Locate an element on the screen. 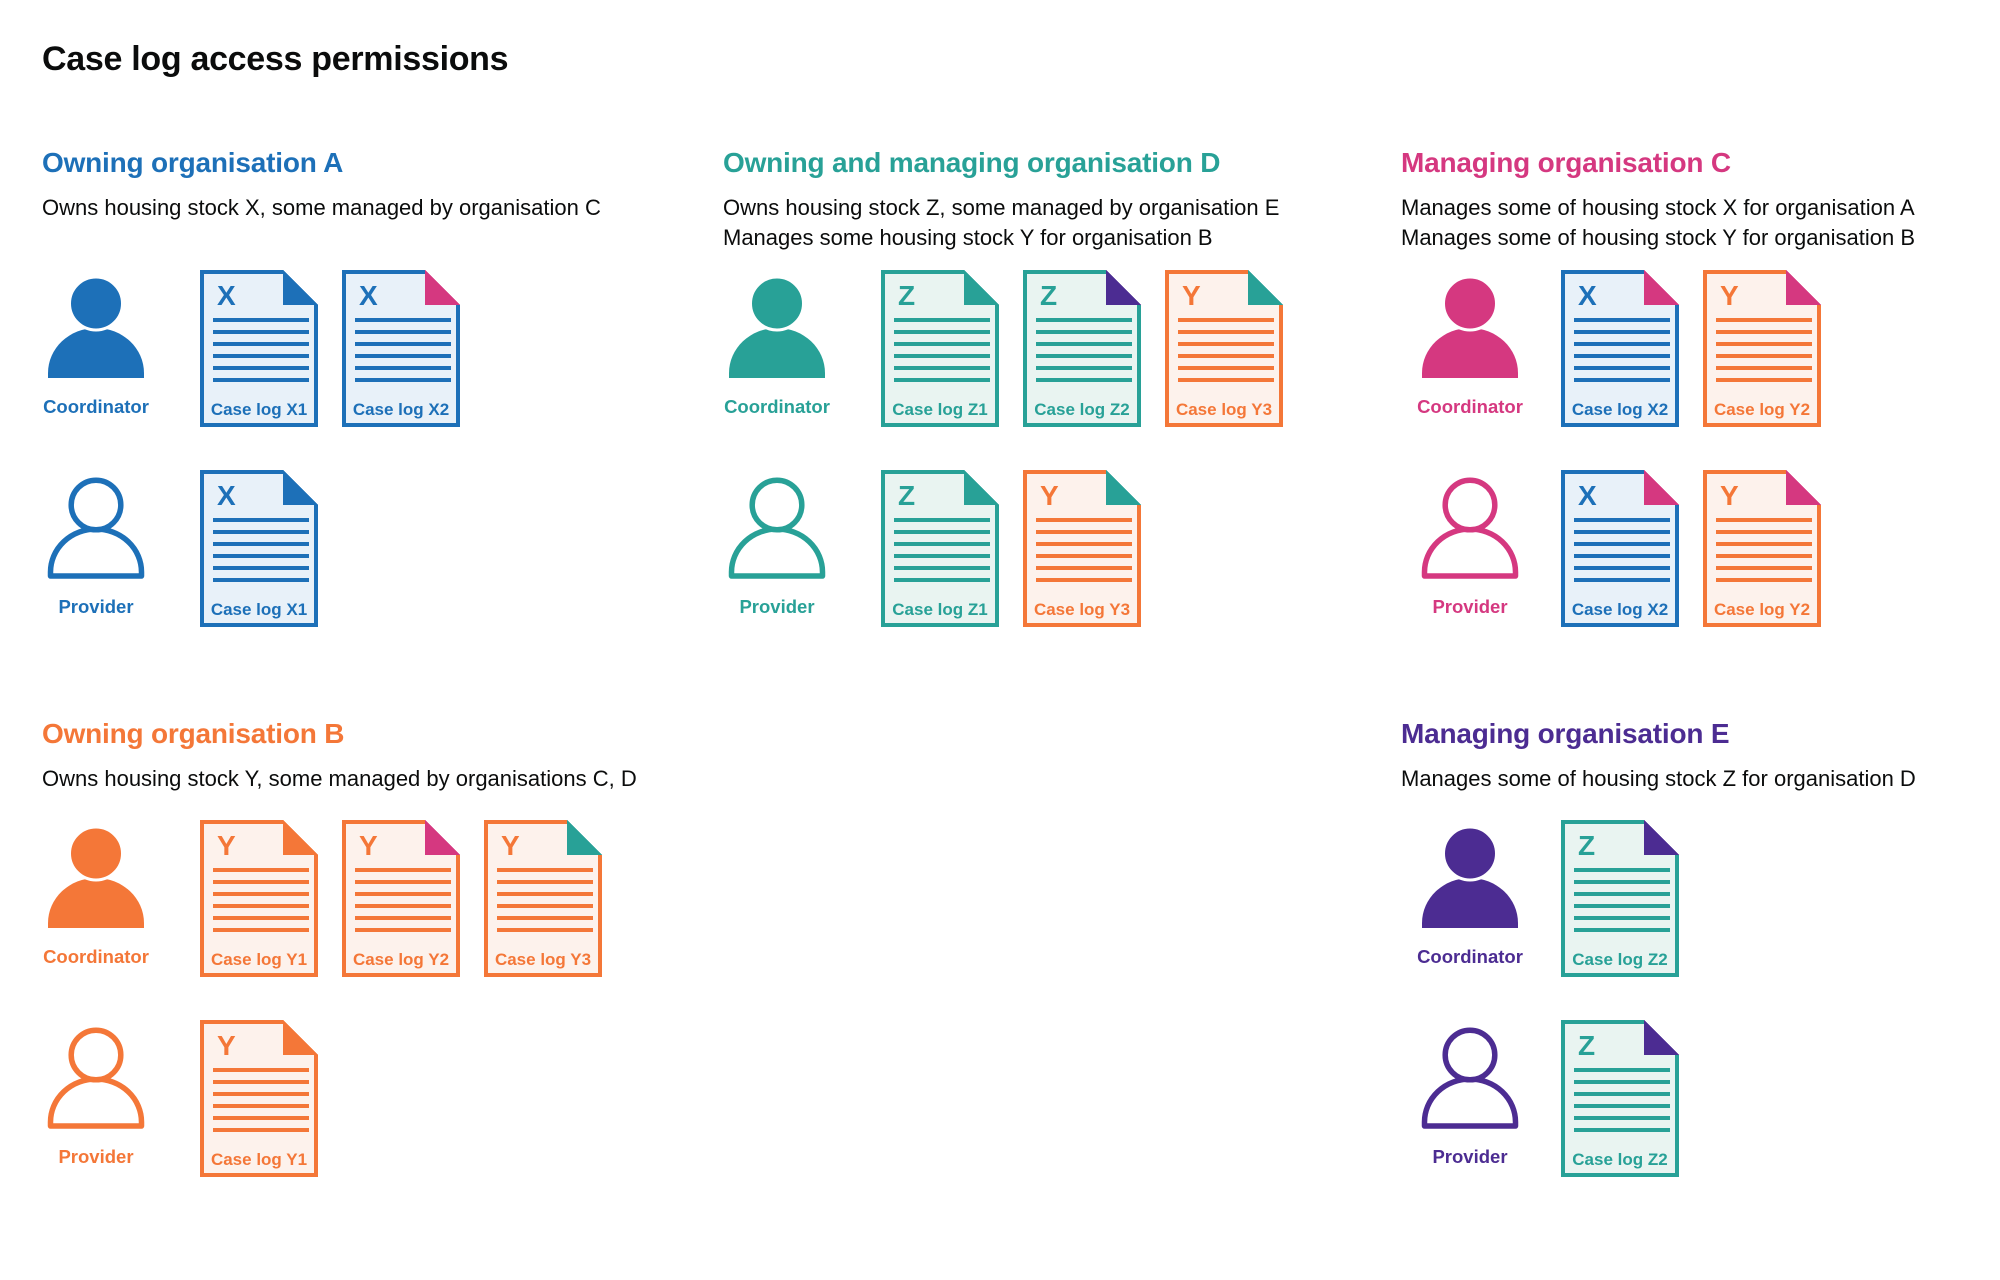  case-log-doc: Y Case log Y3 is located at coordinates (543, 898).